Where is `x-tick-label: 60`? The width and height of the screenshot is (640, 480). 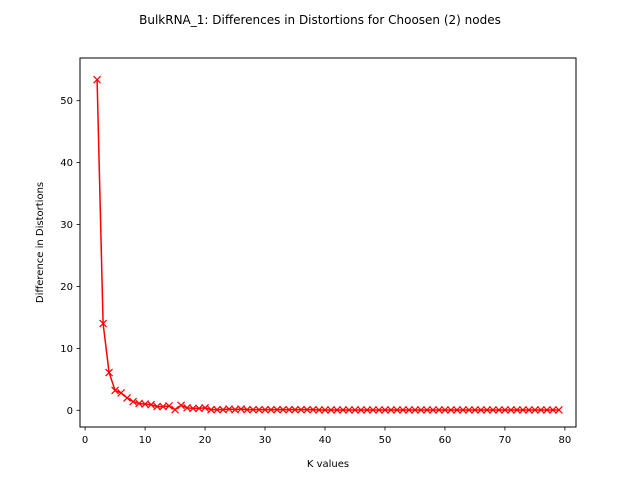
x-tick-label: 60 is located at coordinates (445, 440).